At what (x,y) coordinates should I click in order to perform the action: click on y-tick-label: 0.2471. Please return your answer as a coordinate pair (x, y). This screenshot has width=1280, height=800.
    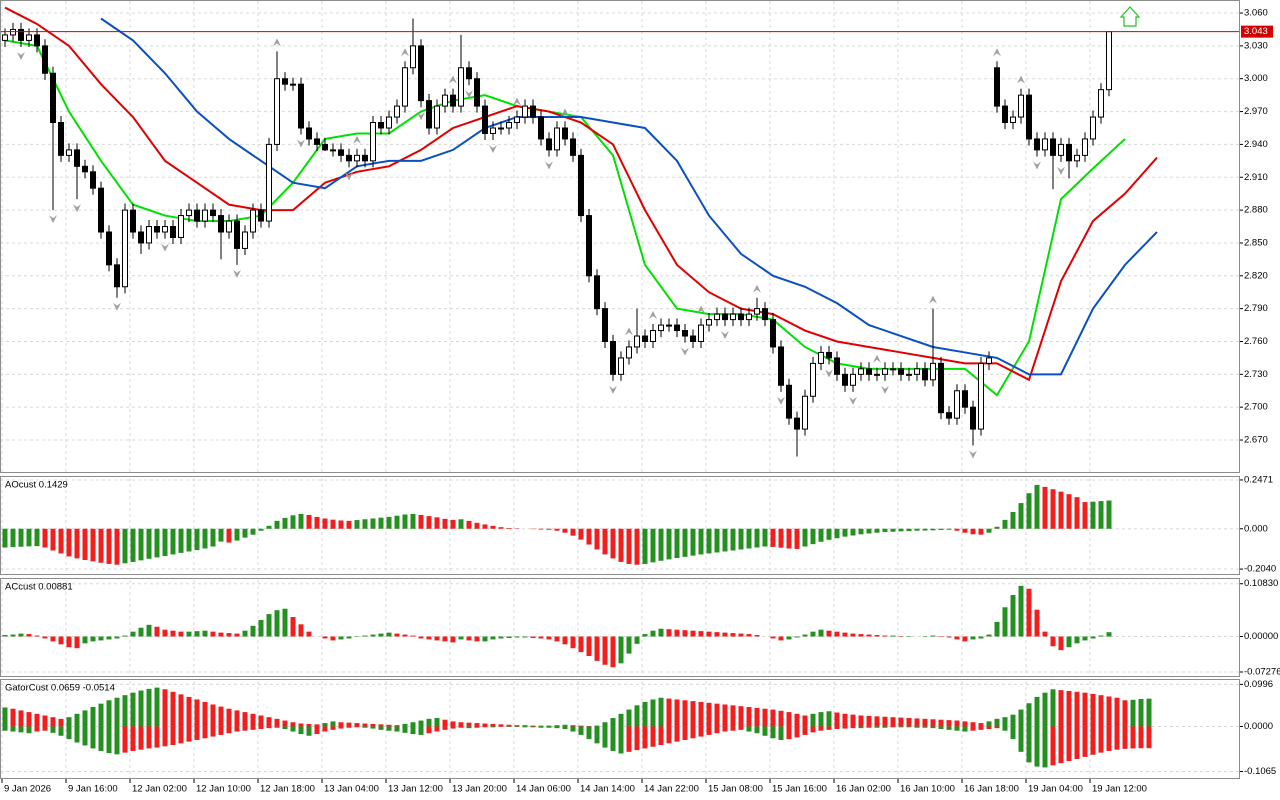
    Looking at the image, I should click on (1258, 479).